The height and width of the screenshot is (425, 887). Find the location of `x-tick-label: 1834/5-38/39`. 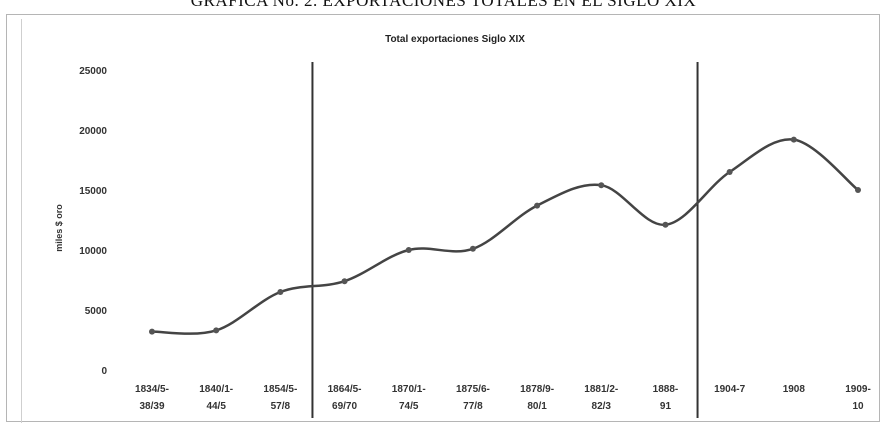

x-tick-label: 1834/5-38/39 is located at coordinates (152, 398).